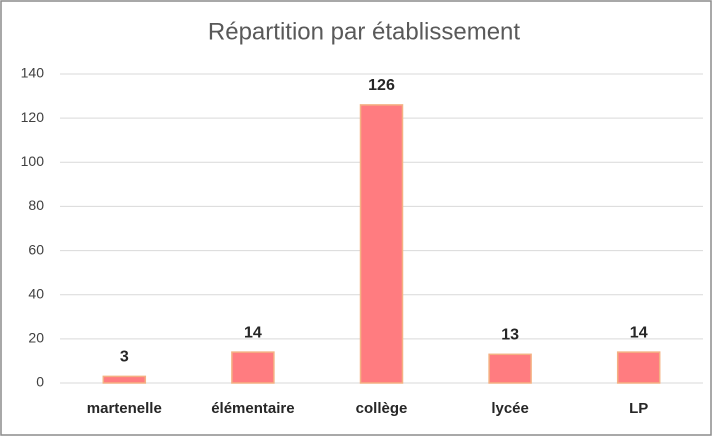 Image resolution: width=712 pixels, height=436 pixels. I want to click on data-label: 126, so click(381, 85).